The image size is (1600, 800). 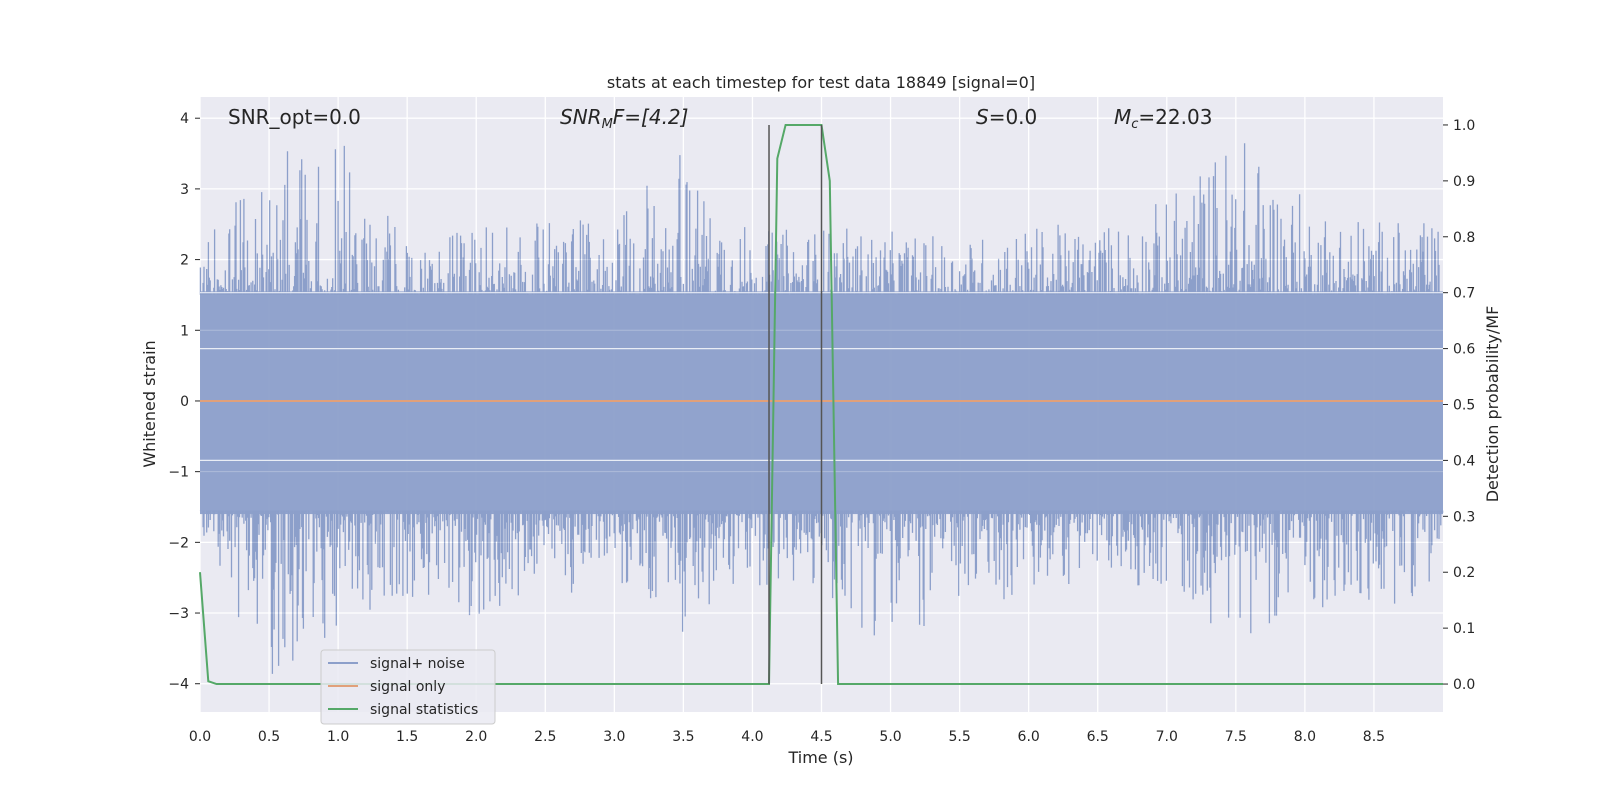 I want to click on x-tick-17: 8.5, so click(x=1374, y=737).